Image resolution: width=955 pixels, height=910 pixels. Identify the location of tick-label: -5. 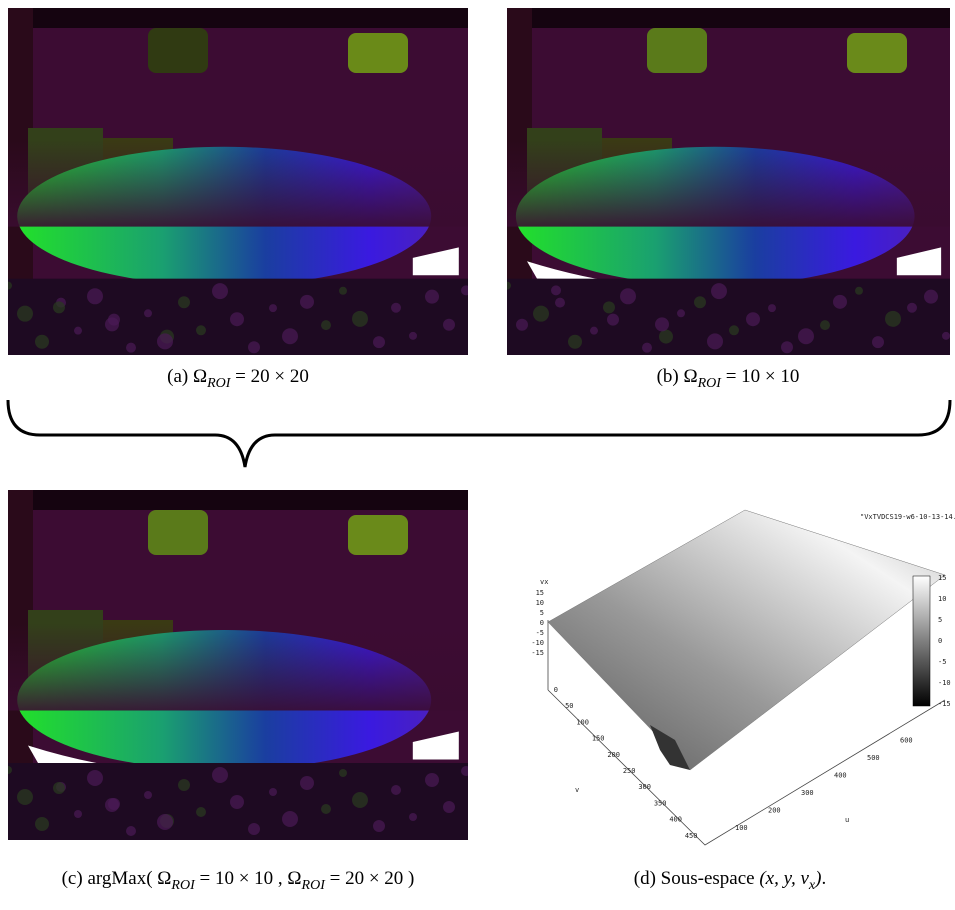
(942, 662).